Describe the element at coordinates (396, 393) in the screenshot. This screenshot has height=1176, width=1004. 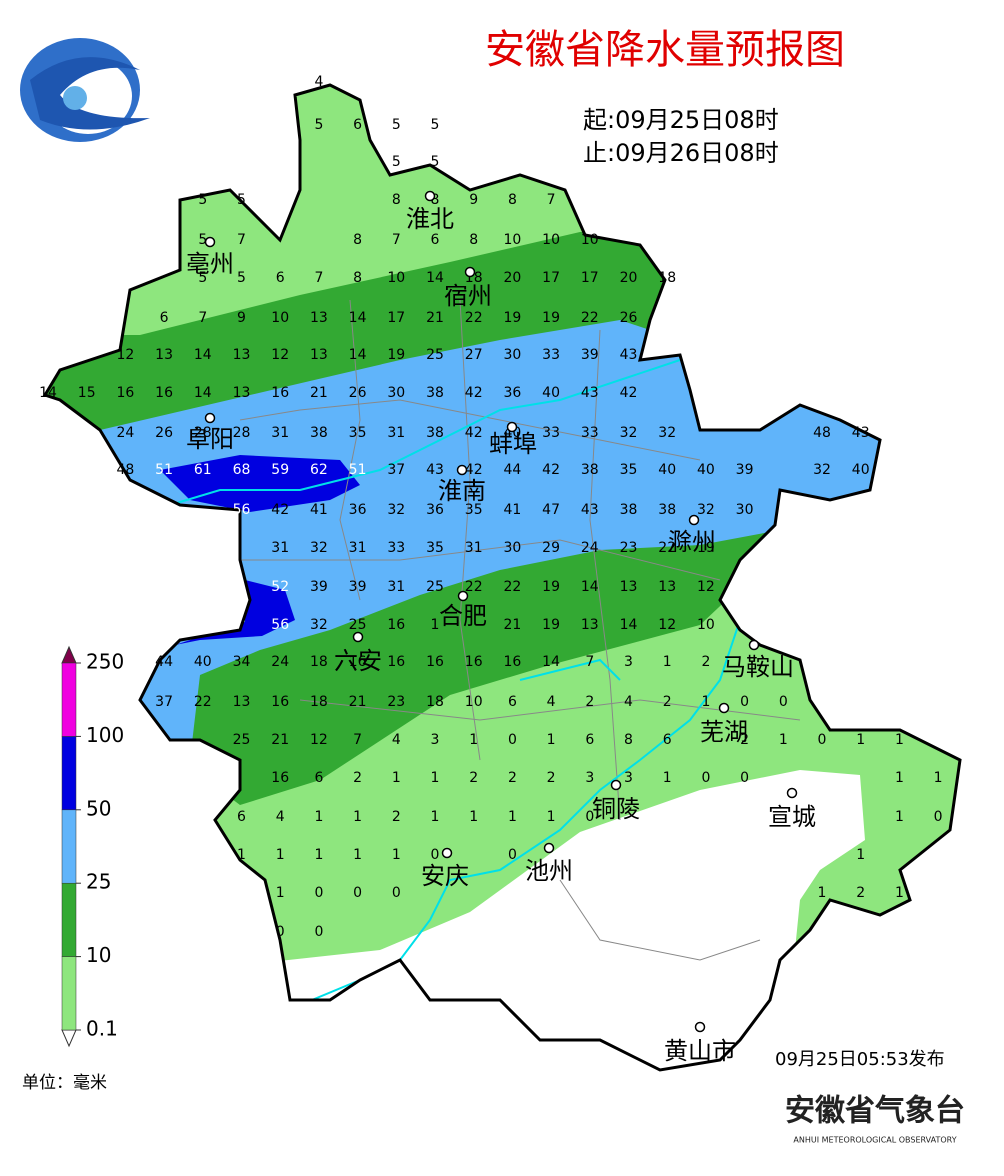
I see `station-value: 30` at that location.